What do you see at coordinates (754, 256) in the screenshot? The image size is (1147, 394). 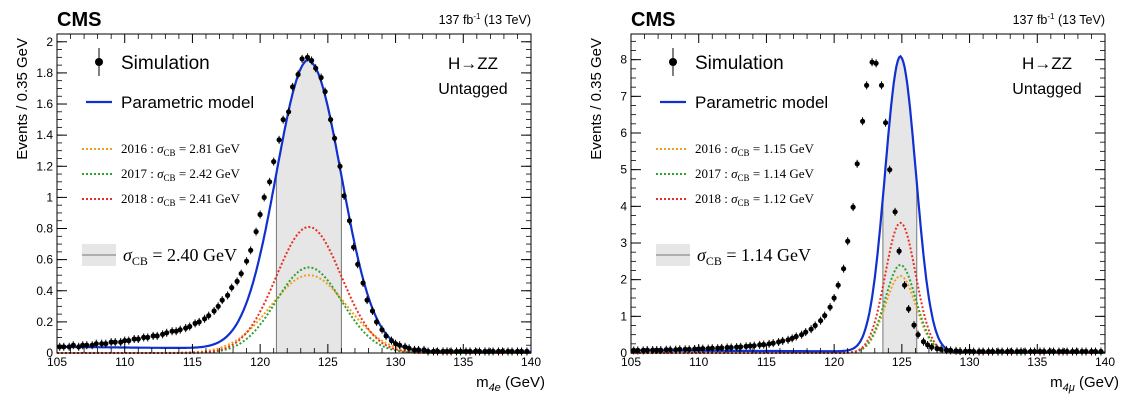 I see `legend-band-label: σCB = 1.14 GeV` at bounding box center [754, 256].